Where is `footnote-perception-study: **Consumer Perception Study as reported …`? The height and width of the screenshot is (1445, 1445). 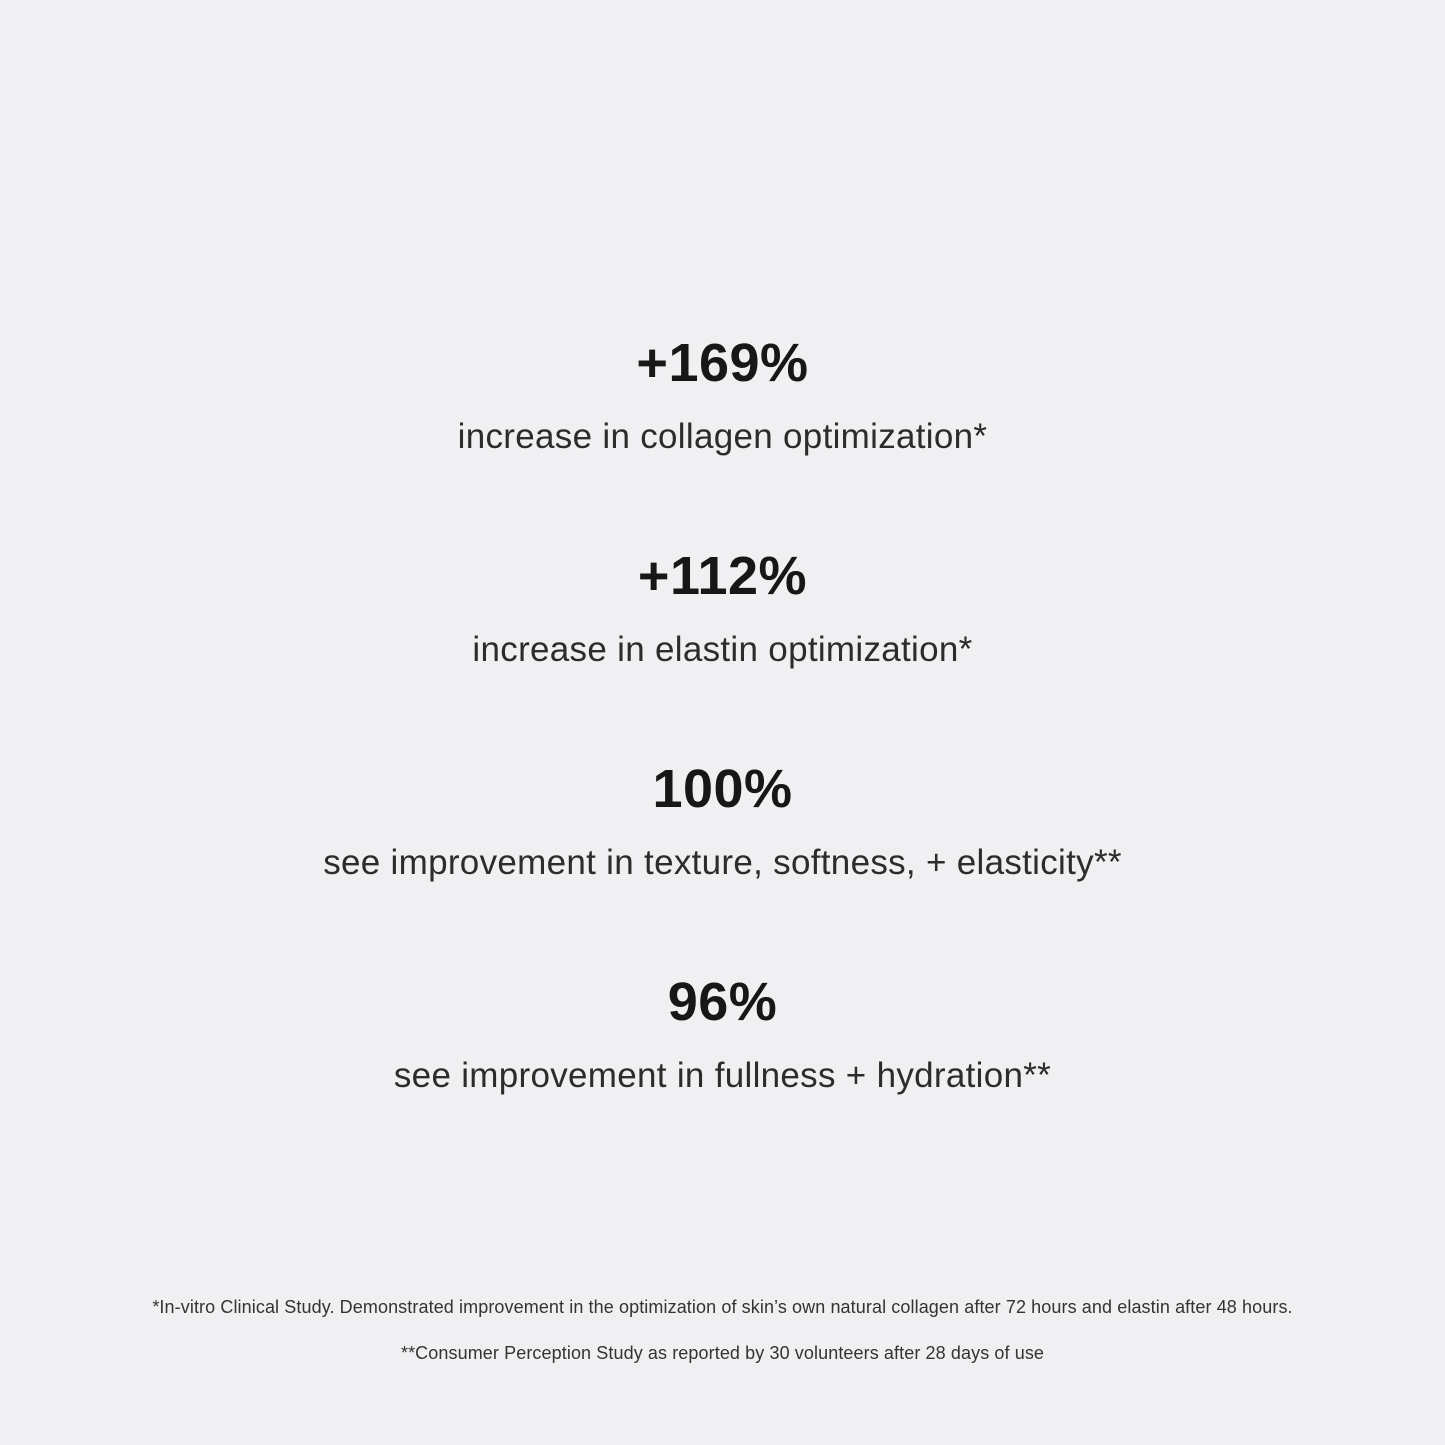 footnote-perception-study: **Consumer Perception Study as reported … is located at coordinates (722, 1352).